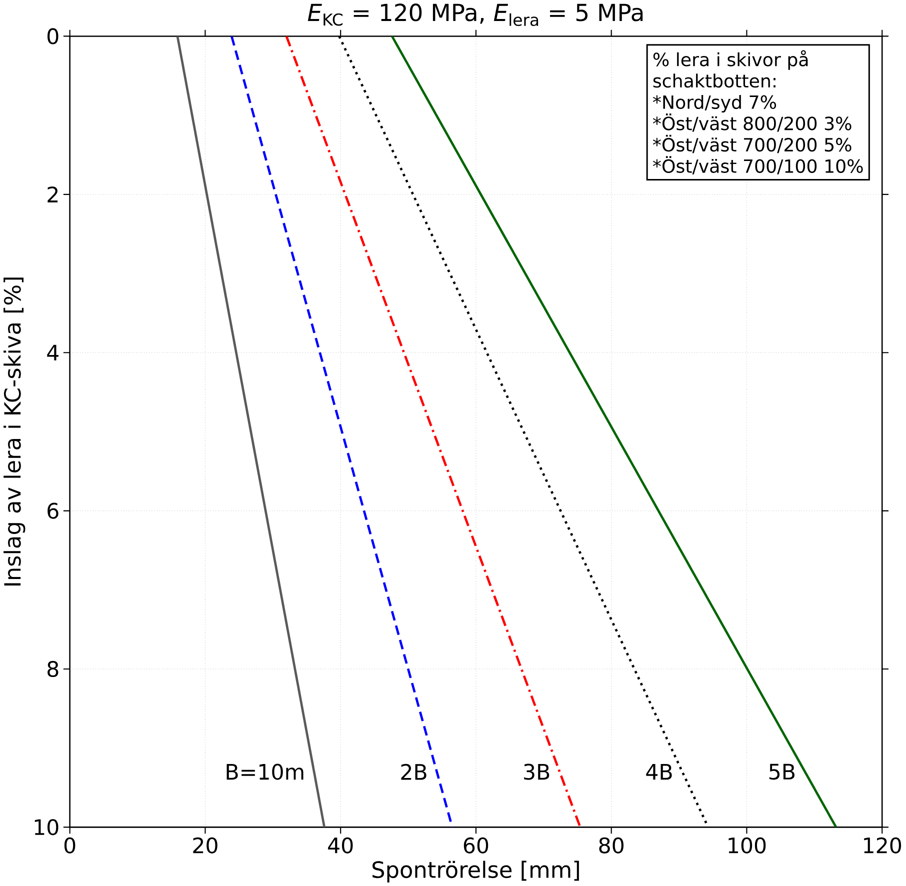 This screenshot has height=886, width=906. Describe the element at coordinates (659, 772) in the screenshot. I see `series-label: 4B` at that location.